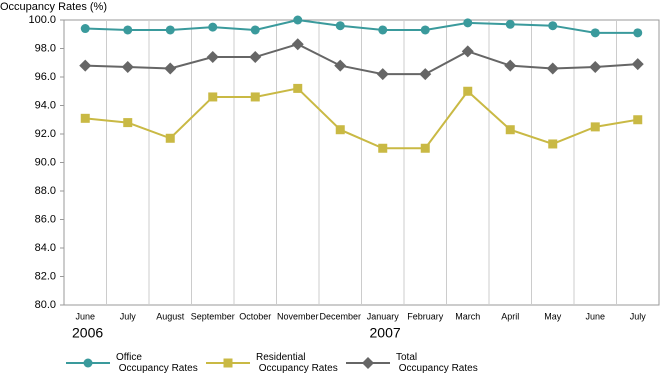 The height and width of the screenshot is (376, 660). I want to click on legend-label: Total Occupancy Rates, so click(437, 363).